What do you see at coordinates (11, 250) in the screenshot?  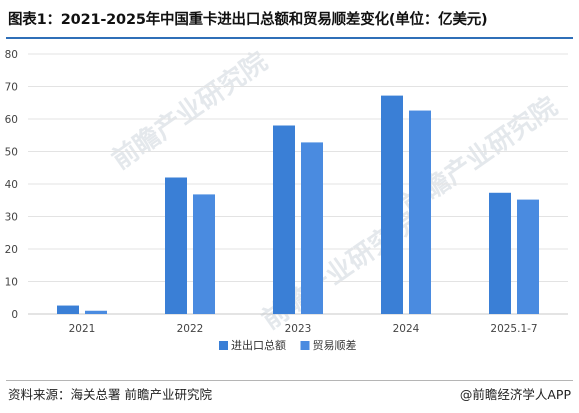 I see `y-tick-label: 20` at bounding box center [11, 250].